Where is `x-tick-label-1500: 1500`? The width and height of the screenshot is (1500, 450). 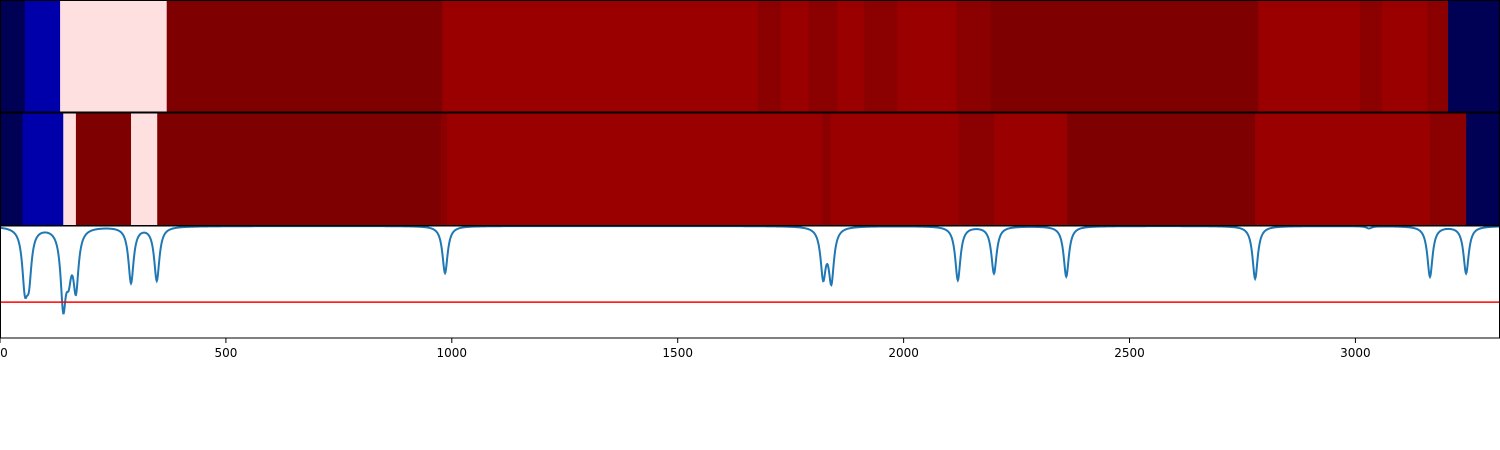 x-tick-label-1500: 1500 is located at coordinates (677, 353).